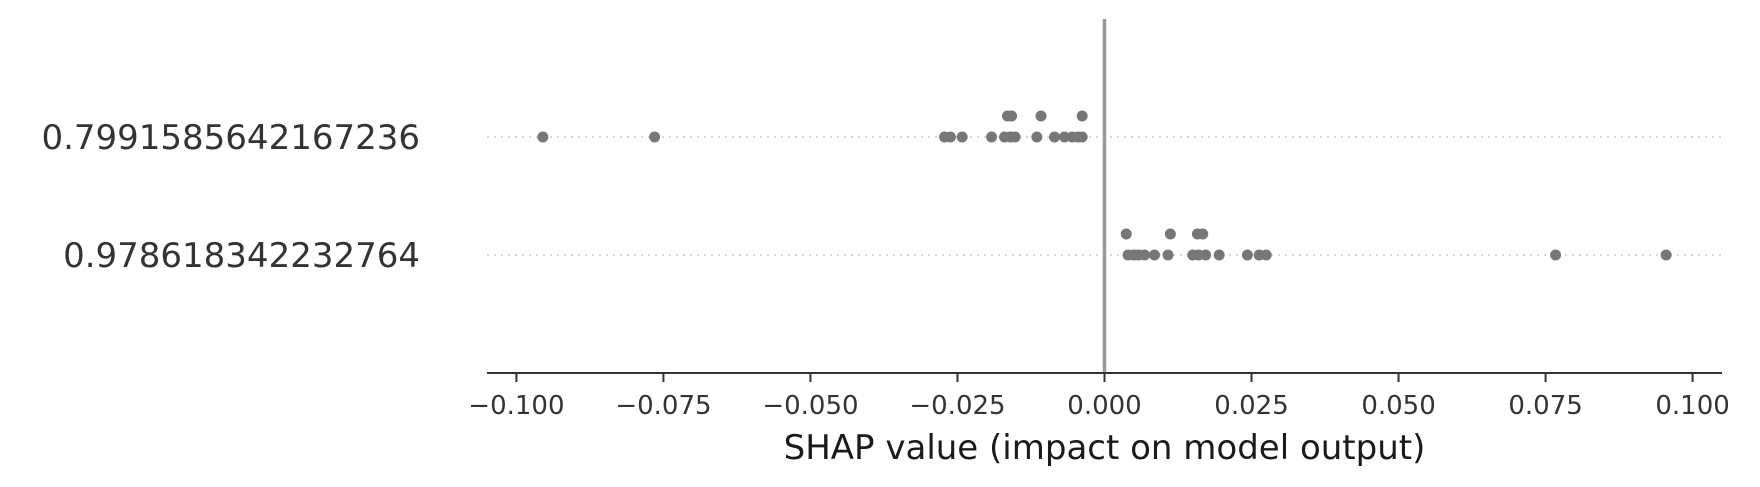 This screenshot has width=1760, height=487. What do you see at coordinates (1692, 406) in the screenshot?
I see `x-tick-label: 0.100` at bounding box center [1692, 406].